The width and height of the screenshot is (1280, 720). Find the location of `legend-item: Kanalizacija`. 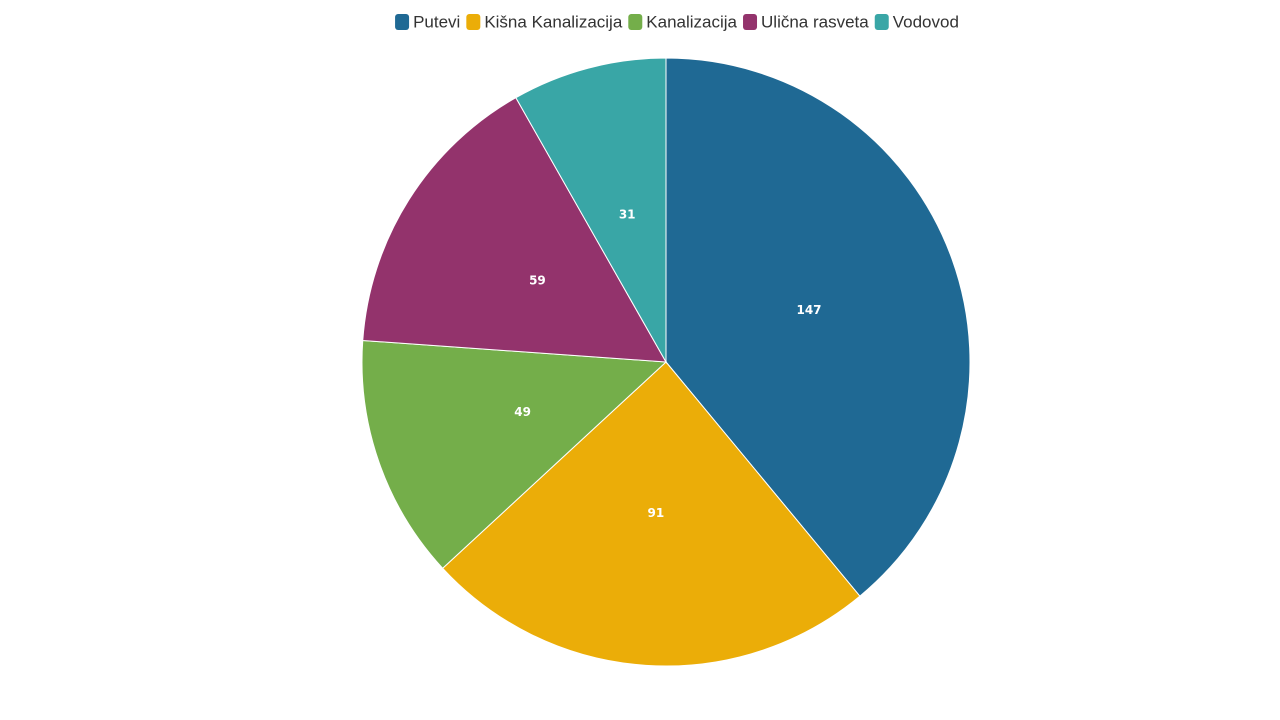

legend-item: Kanalizacija is located at coordinates (683, 21).